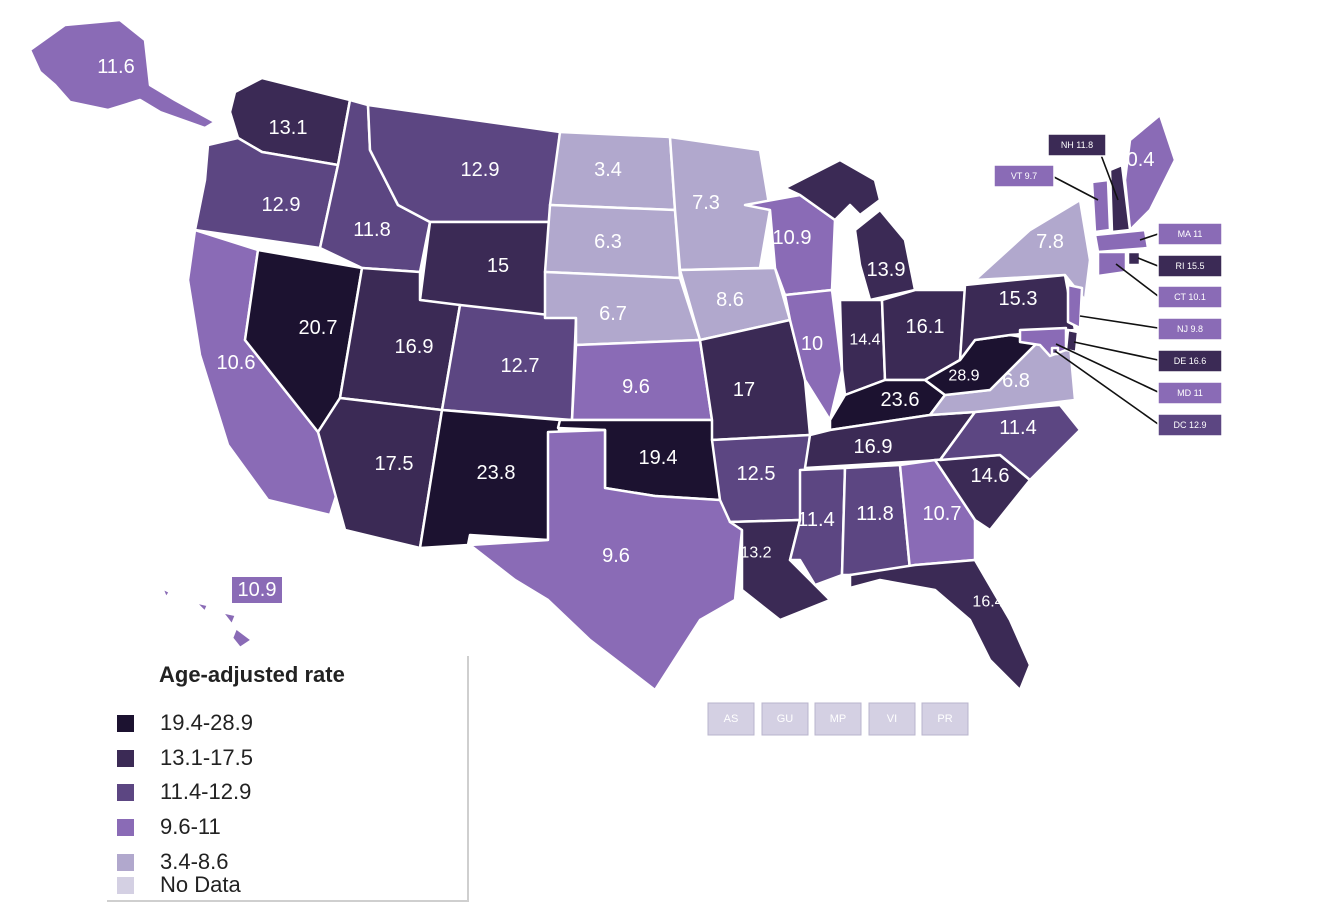 Image resolution: width=1322 pixels, height=912 pixels. I want to click on label-fl: 16.4, so click(987, 602).